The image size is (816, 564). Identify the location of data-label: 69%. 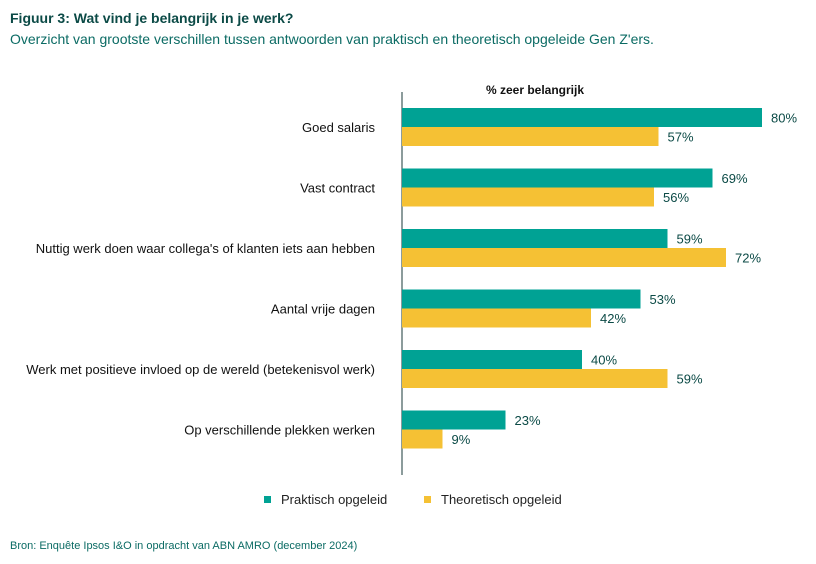
(735, 178).